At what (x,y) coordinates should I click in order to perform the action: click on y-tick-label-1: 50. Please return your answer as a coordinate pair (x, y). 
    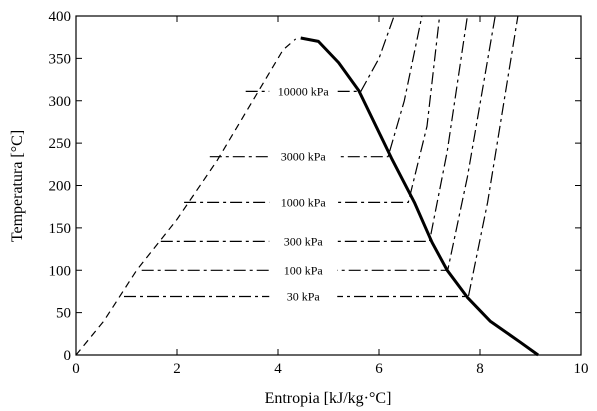
    Looking at the image, I should click on (63, 314).